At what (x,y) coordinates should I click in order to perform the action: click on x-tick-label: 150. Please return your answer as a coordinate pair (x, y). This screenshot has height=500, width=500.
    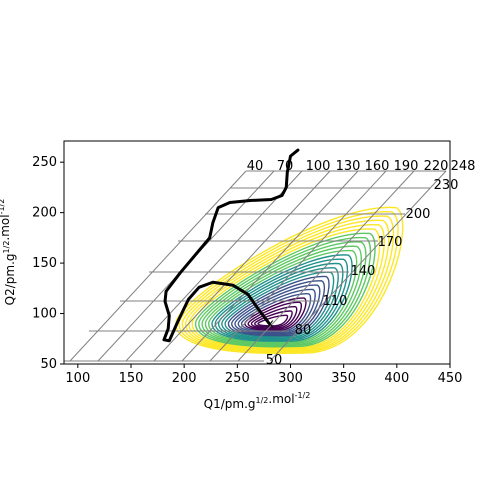
    Looking at the image, I should click on (131, 378).